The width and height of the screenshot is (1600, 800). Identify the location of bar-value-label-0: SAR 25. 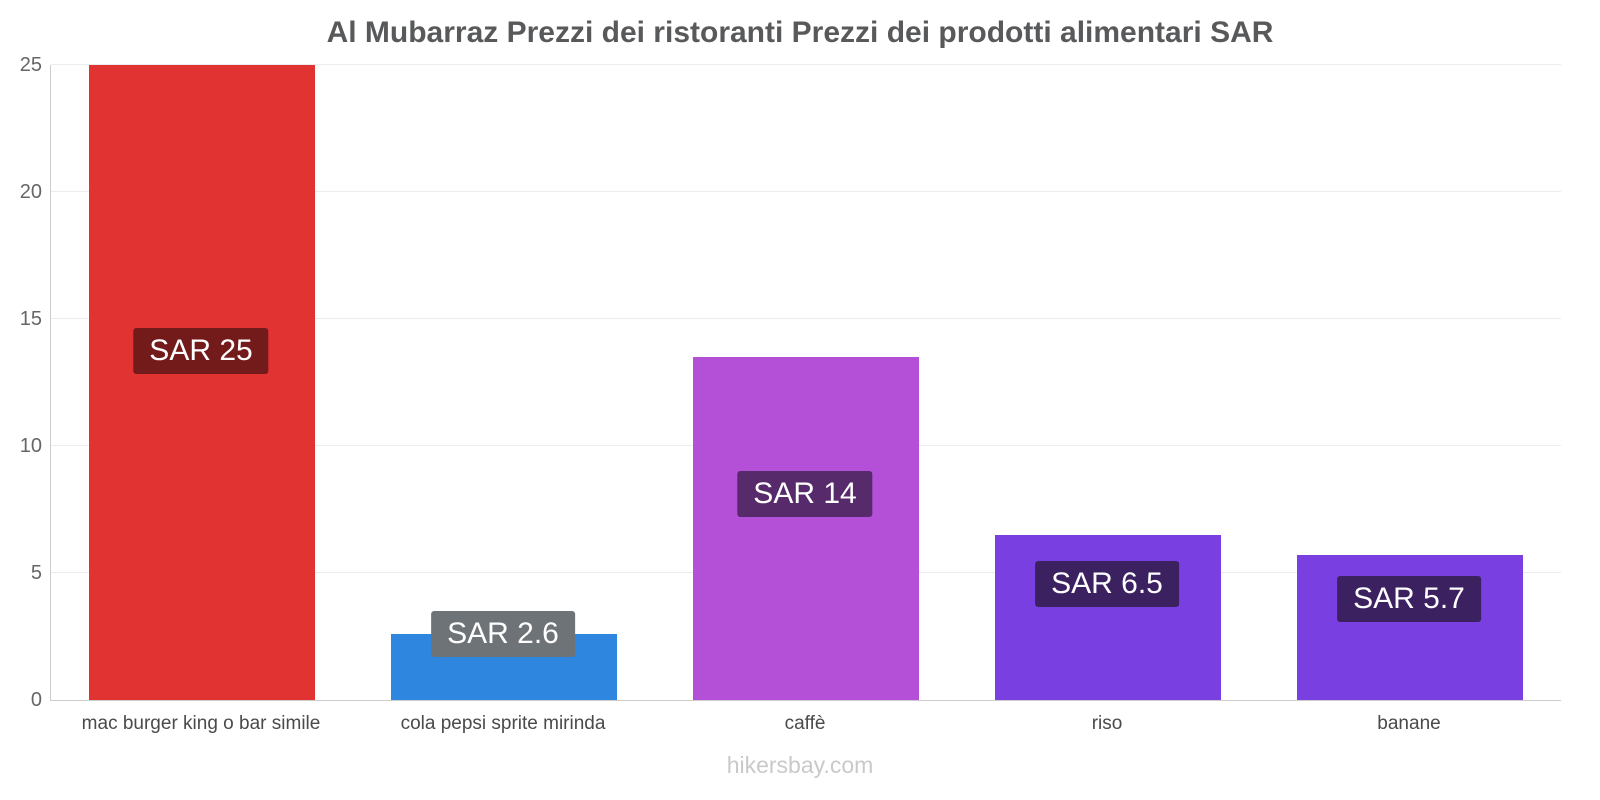
(201, 350).